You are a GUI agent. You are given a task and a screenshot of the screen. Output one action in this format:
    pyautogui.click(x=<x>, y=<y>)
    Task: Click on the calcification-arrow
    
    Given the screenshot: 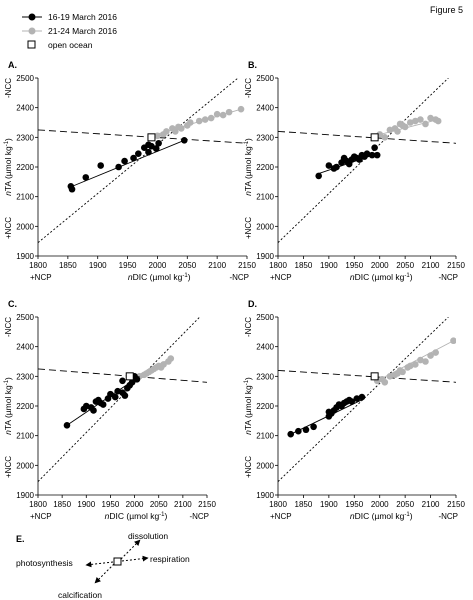 What is the action you would take?
    pyautogui.click(x=104, y=573)
    